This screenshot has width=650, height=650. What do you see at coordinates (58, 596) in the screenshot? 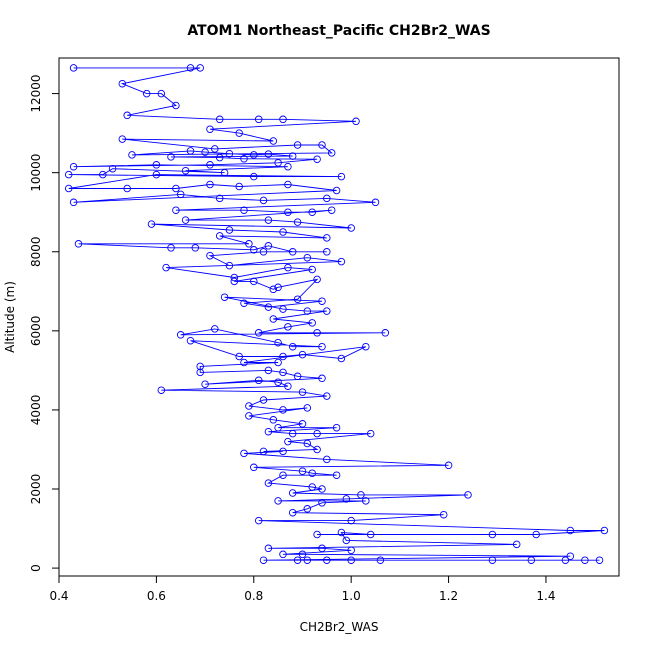
I see `x-tick-label: 0.4` at bounding box center [58, 596].